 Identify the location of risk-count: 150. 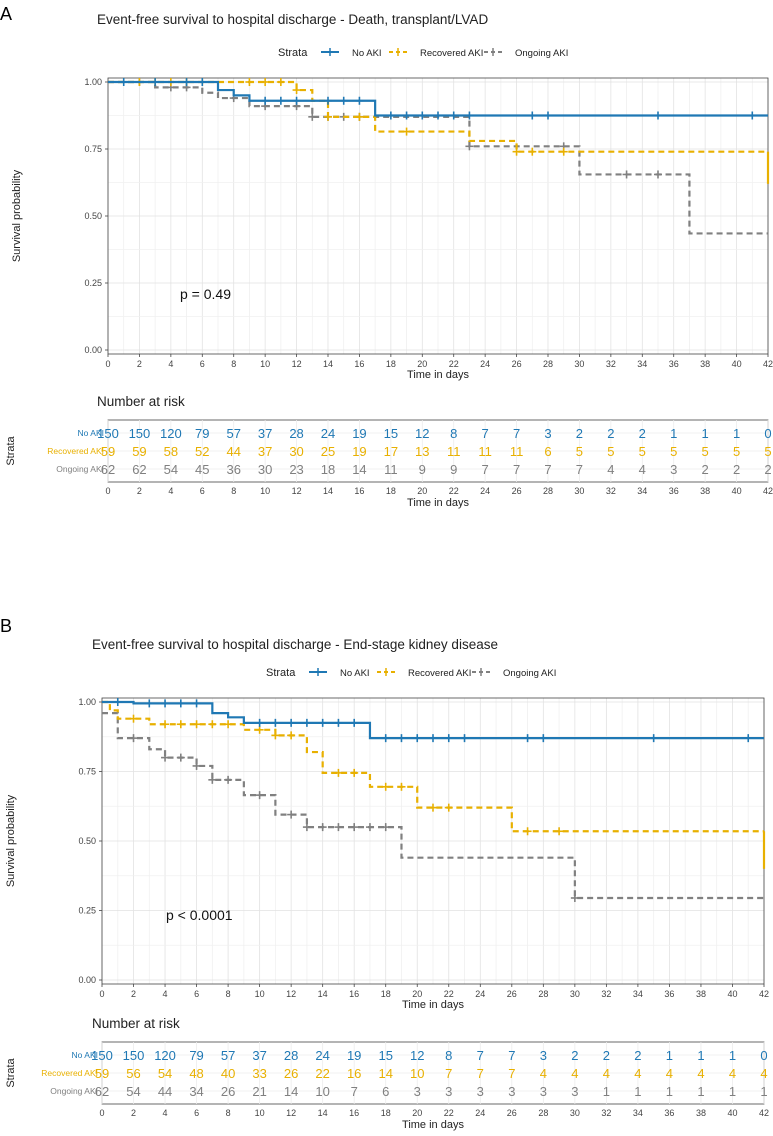
(102, 1055).